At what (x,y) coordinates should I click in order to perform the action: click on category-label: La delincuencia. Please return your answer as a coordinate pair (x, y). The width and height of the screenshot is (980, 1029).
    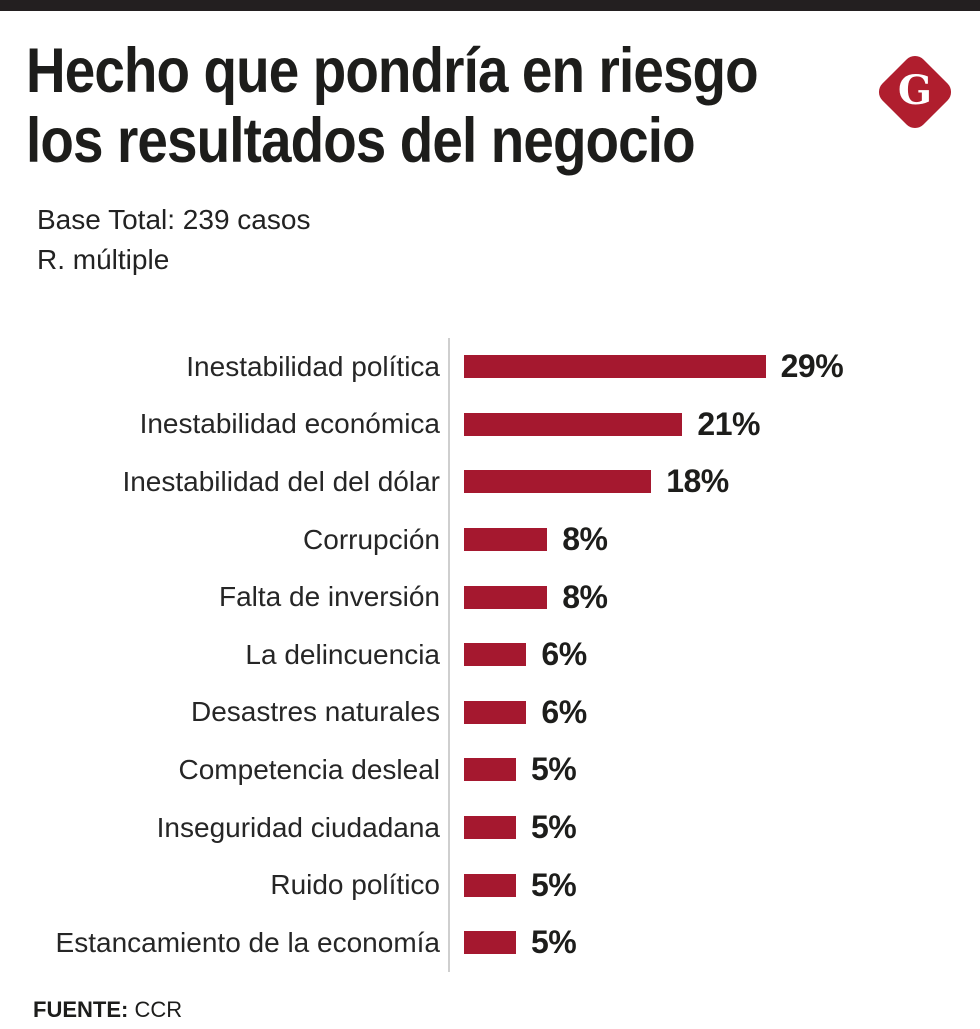
    Looking at the image, I should click on (342, 654).